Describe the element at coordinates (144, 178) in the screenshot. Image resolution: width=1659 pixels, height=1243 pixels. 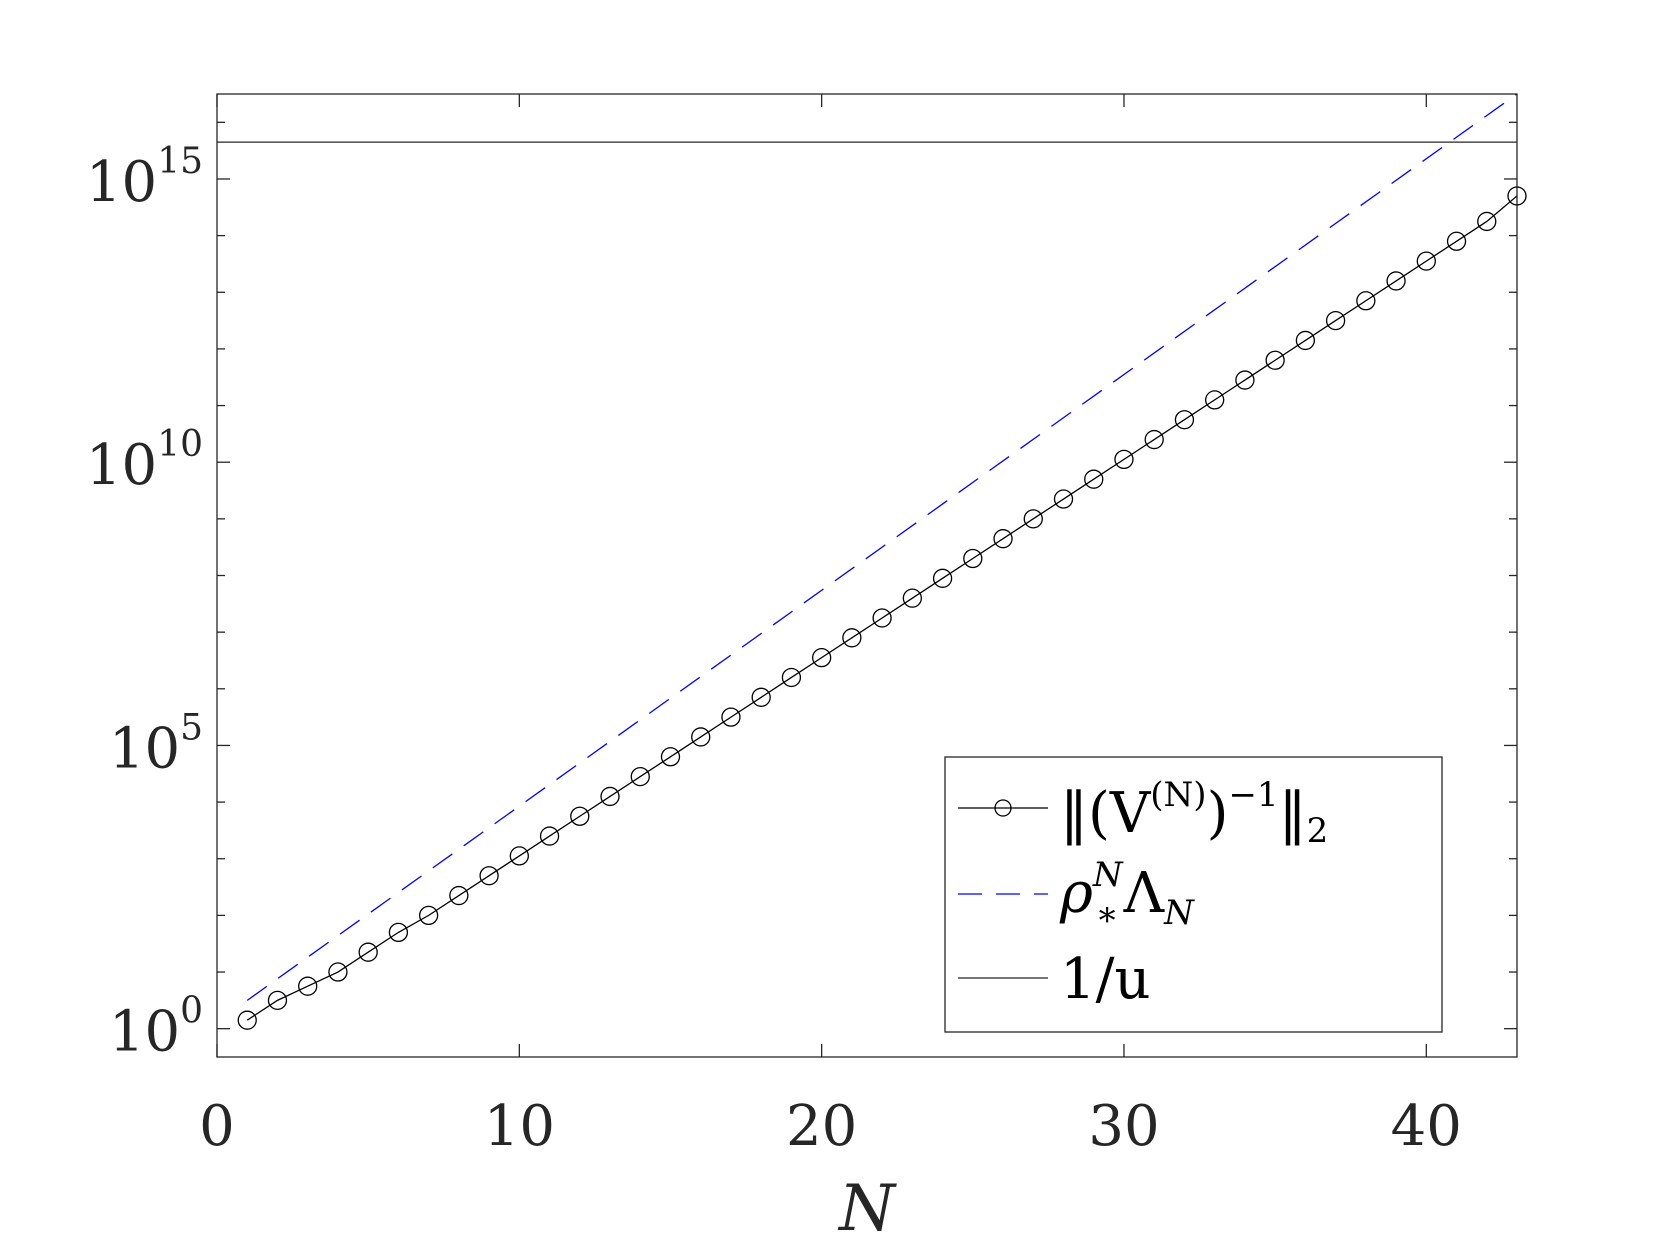
I see `y-tick-label: 10¹⁵` at that location.